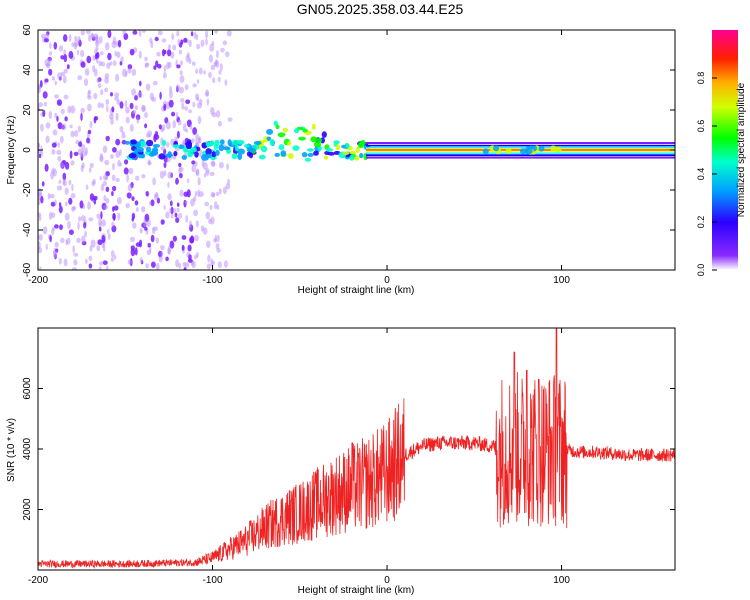 Image resolution: width=750 pixels, height=600 pixels. I want to click on carrier-band, so click(520, 149).